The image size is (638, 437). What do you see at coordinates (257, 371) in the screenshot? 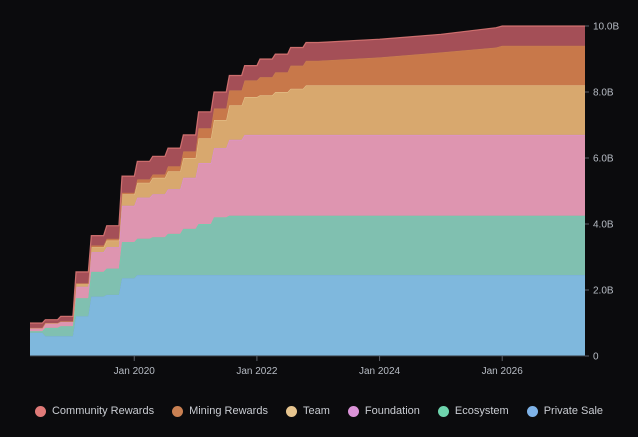
I see `x-tick-label: Jan 2022` at bounding box center [257, 371].